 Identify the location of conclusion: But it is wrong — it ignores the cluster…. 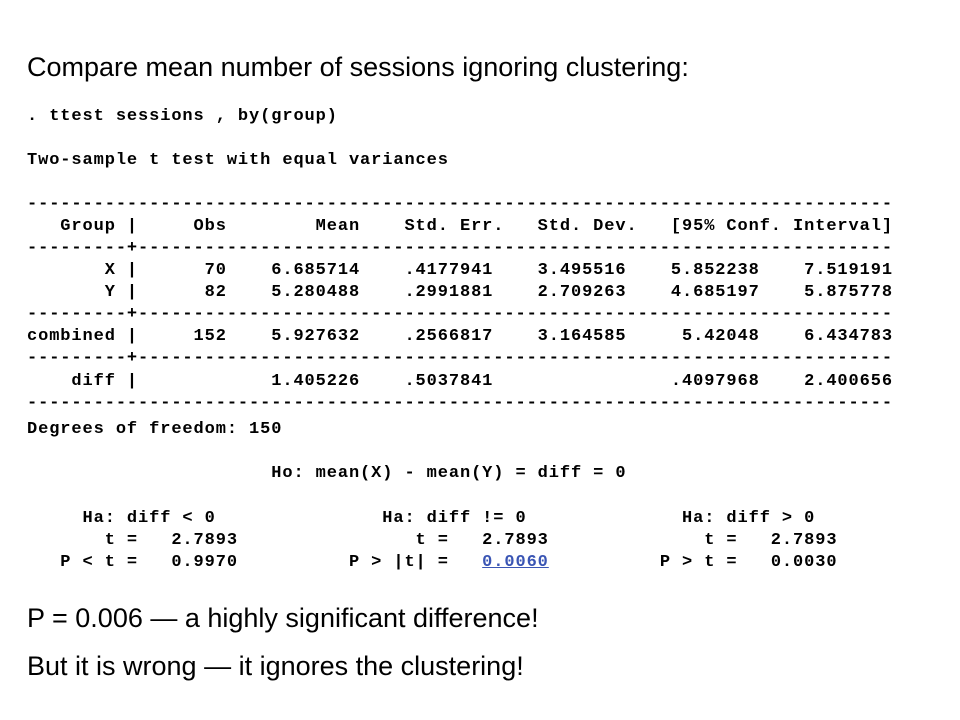
(275, 666).